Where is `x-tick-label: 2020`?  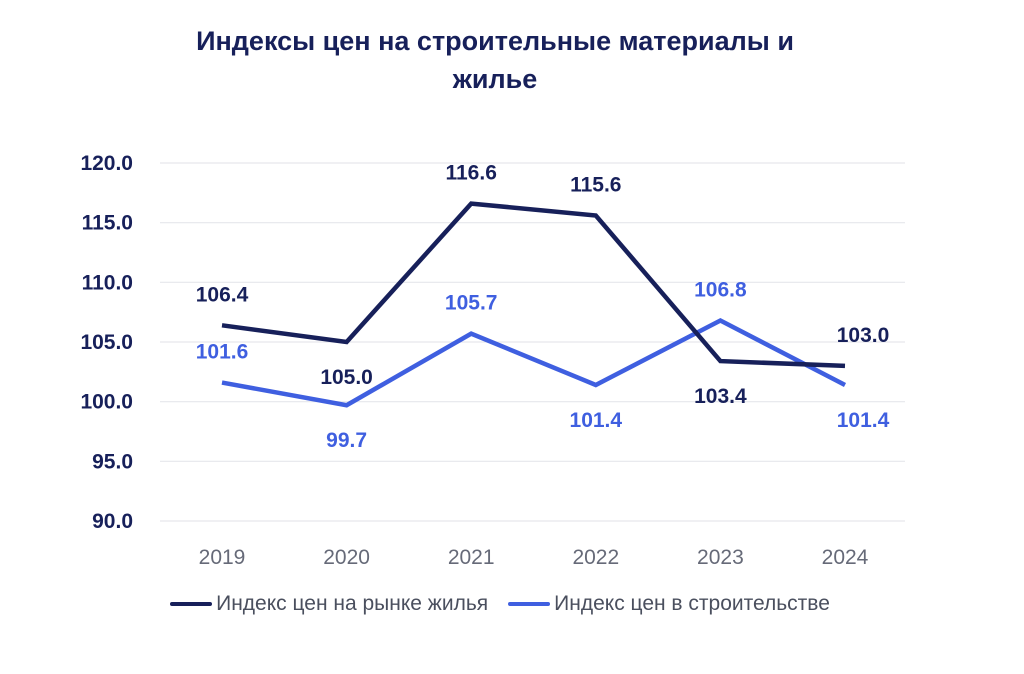 x-tick-label: 2020 is located at coordinates (346, 557).